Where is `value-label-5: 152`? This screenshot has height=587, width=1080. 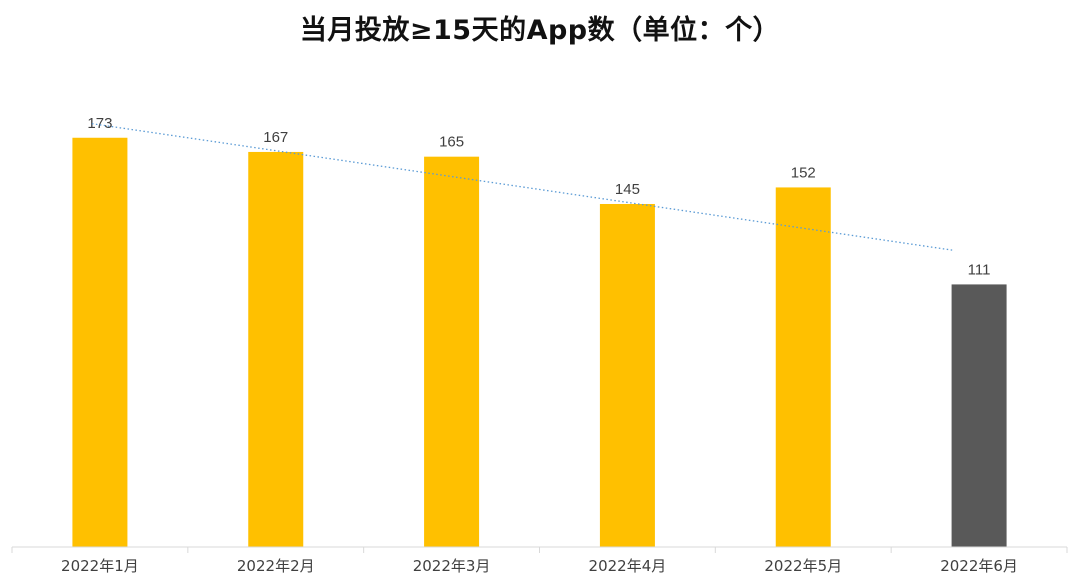 value-label-5: 152 is located at coordinates (803, 172).